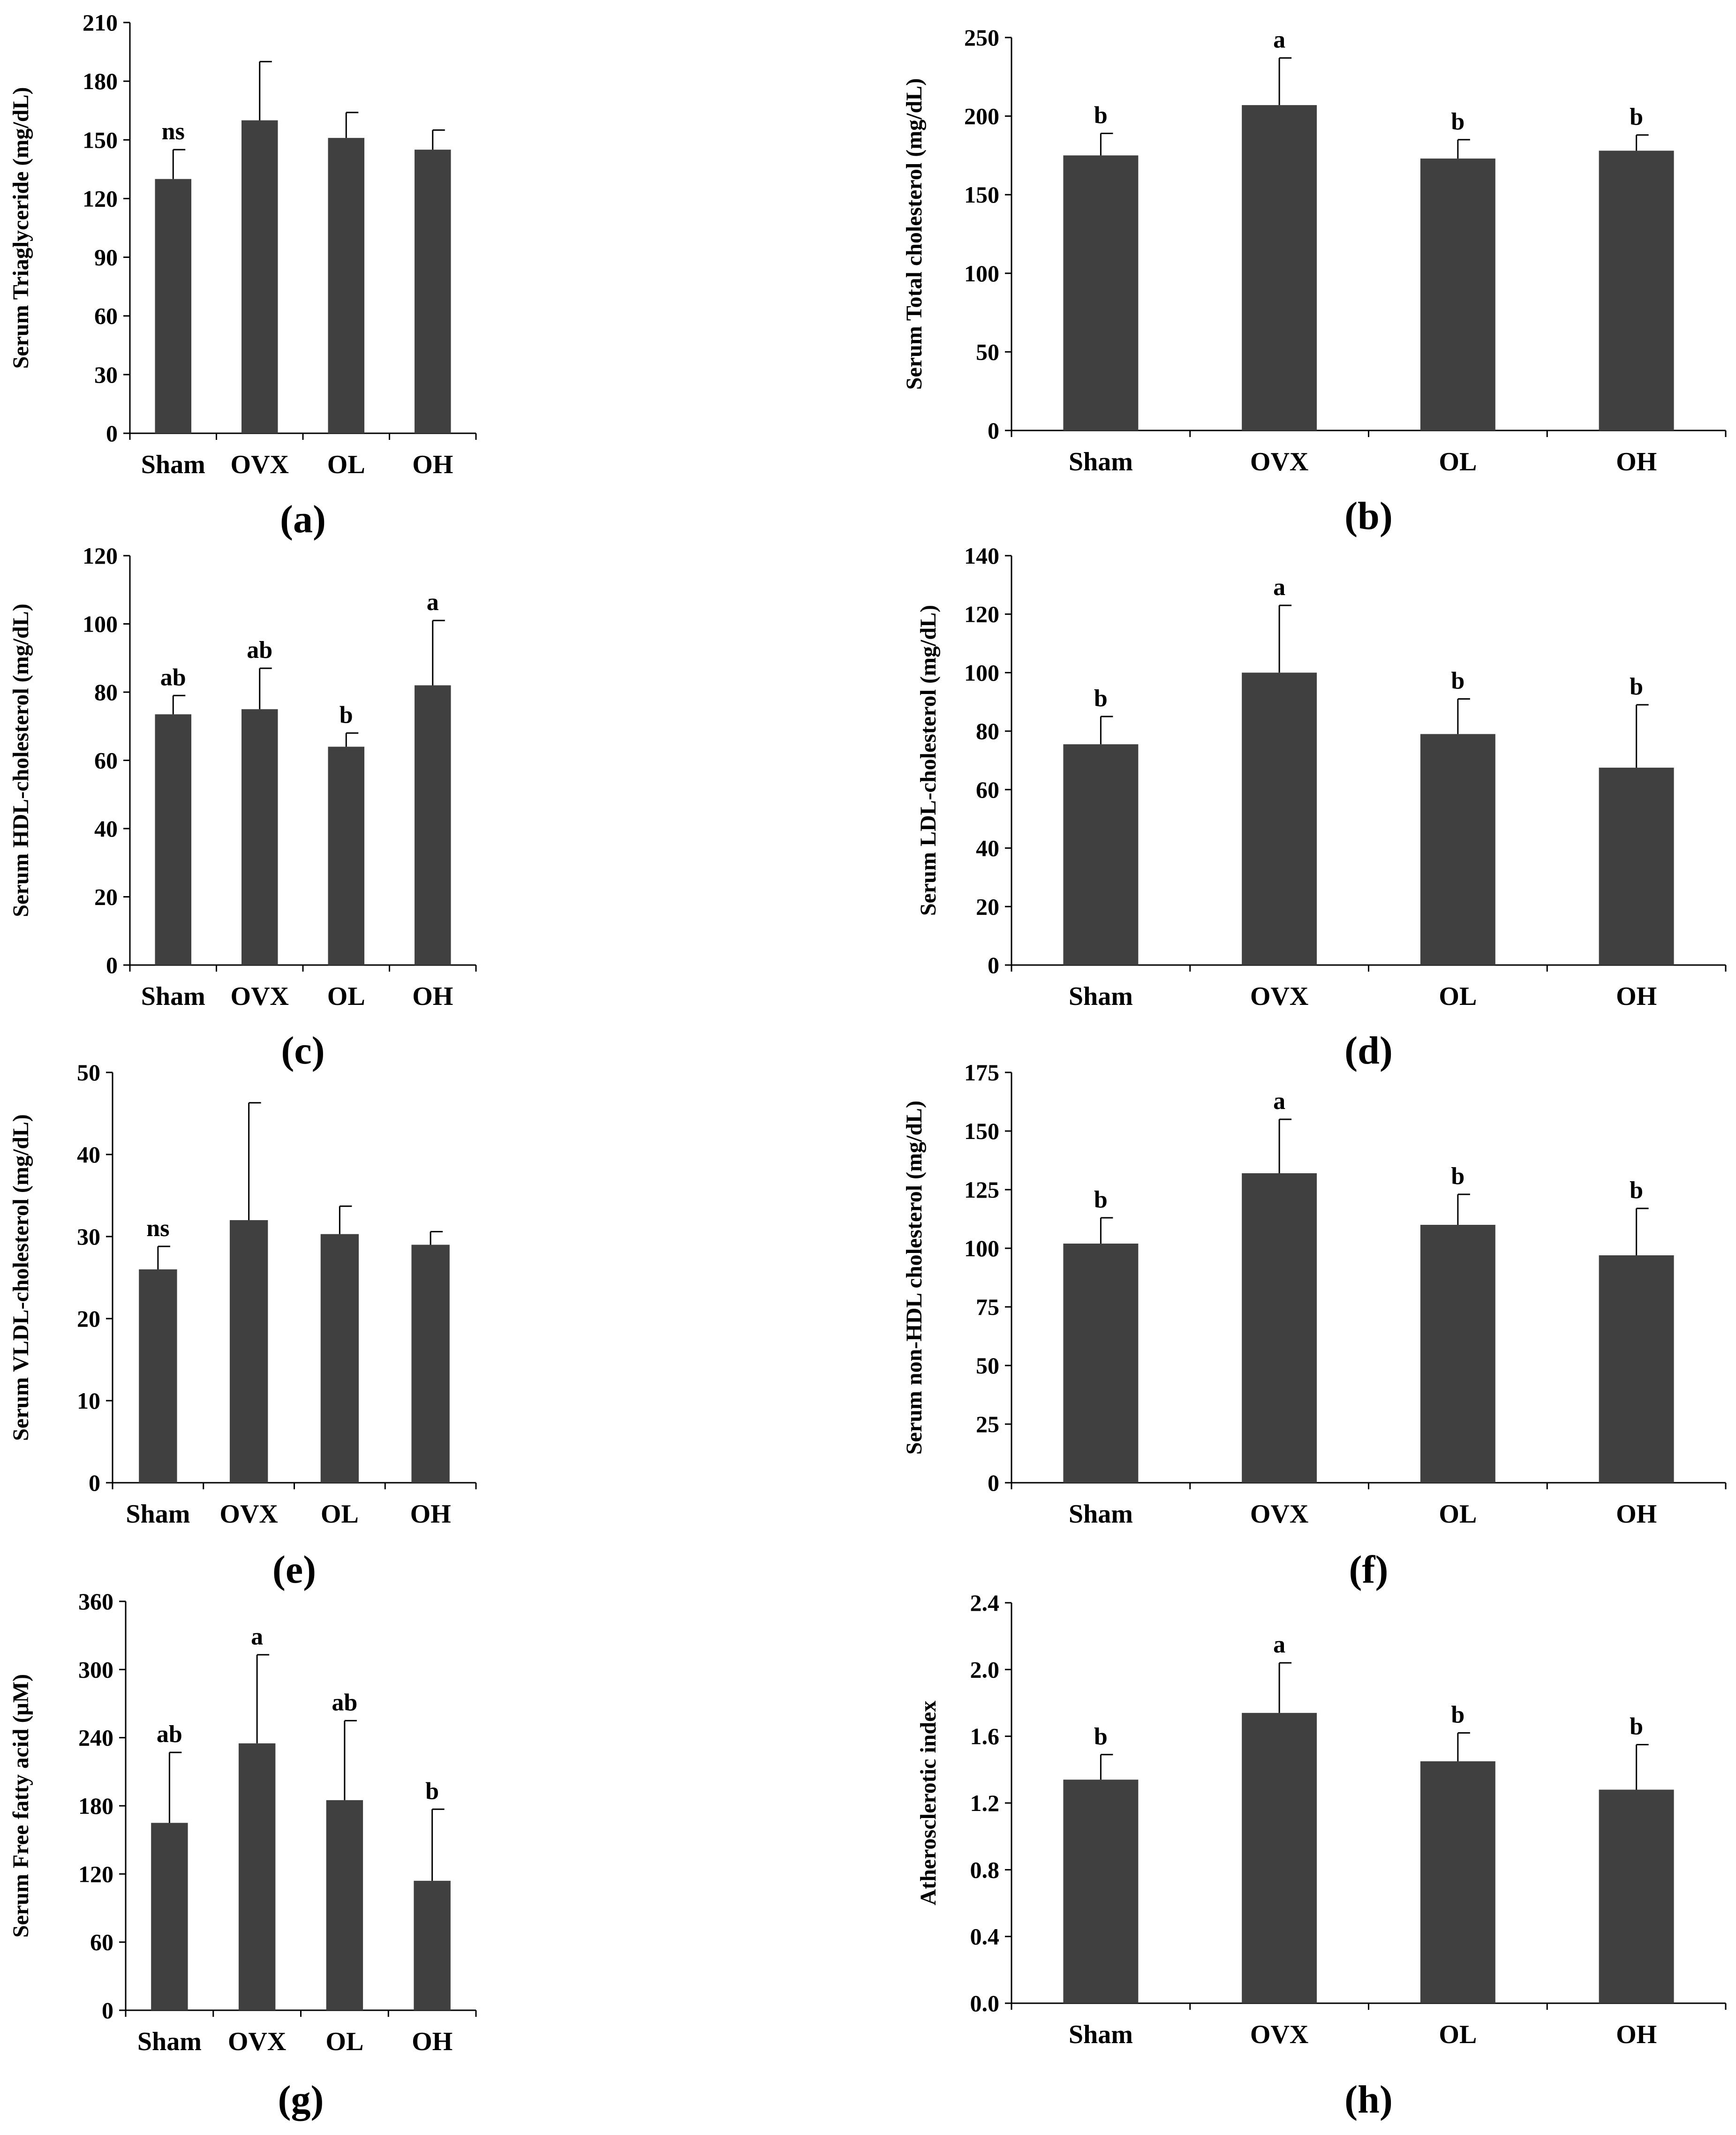 The image size is (1736, 2135). What do you see at coordinates (1369, 1570) in the screenshot?
I see `panel-caption: (f)` at bounding box center [1369, 1570].